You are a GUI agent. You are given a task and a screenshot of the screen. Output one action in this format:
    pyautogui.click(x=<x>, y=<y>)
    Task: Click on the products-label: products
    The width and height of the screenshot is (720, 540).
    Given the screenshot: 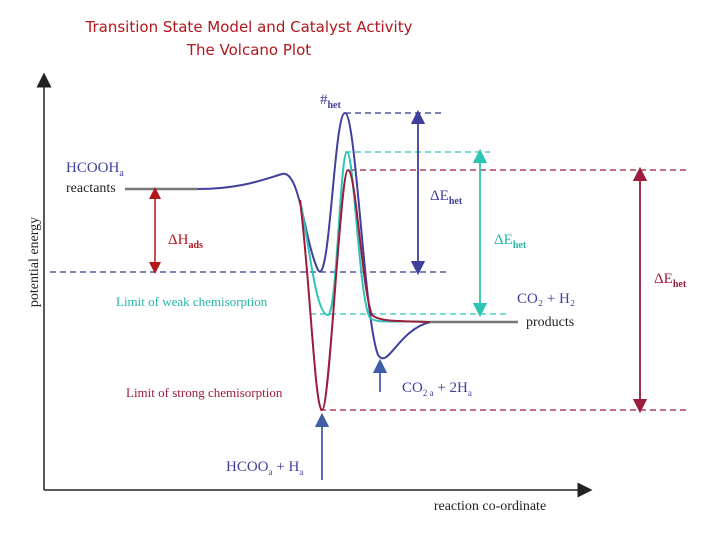 What is the action you would take?
    pyautogui.click(x=550, y=322)
    